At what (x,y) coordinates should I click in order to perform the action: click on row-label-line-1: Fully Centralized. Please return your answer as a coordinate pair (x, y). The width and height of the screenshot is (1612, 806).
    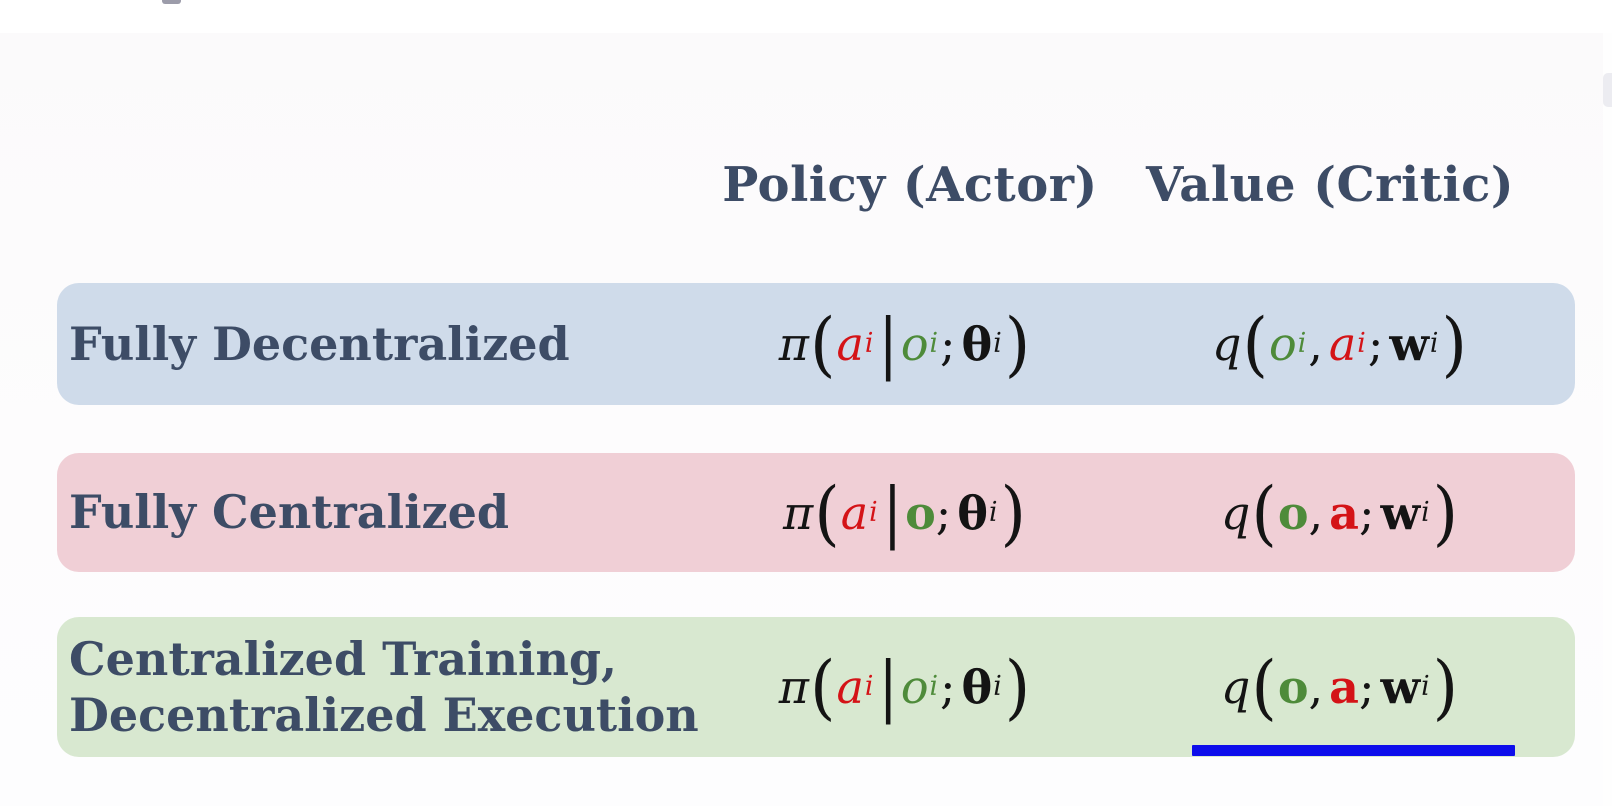
    Looking at the image, I should click on (289, 512).